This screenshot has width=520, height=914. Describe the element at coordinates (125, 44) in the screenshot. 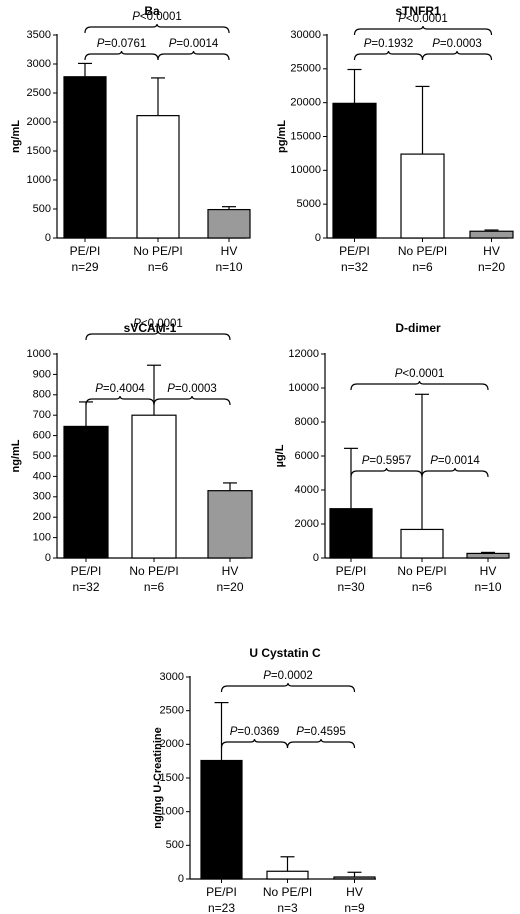

I see `p-value: =0.0761` at that location.